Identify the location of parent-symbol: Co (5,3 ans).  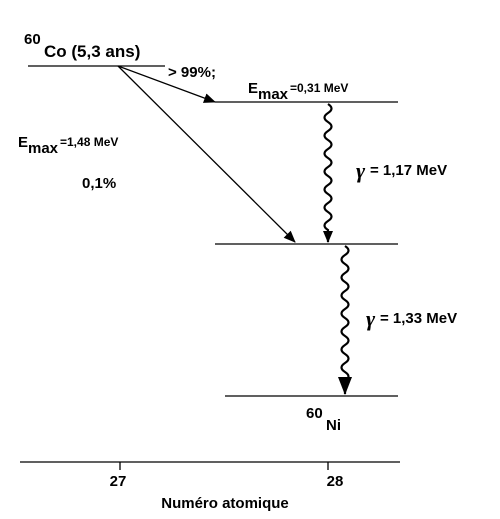
(92, 51).